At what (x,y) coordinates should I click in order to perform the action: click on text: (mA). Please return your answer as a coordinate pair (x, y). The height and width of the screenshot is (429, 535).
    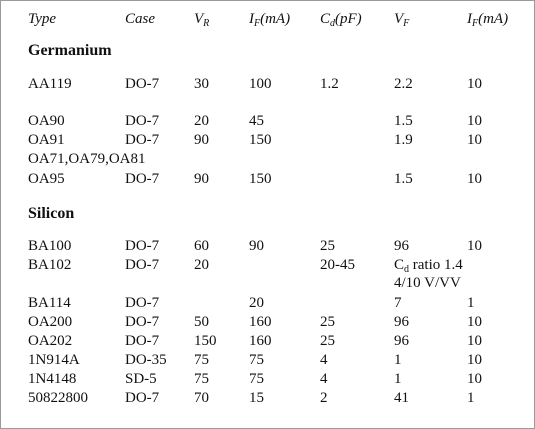
    Looking at the image, I should click on (275, 19).